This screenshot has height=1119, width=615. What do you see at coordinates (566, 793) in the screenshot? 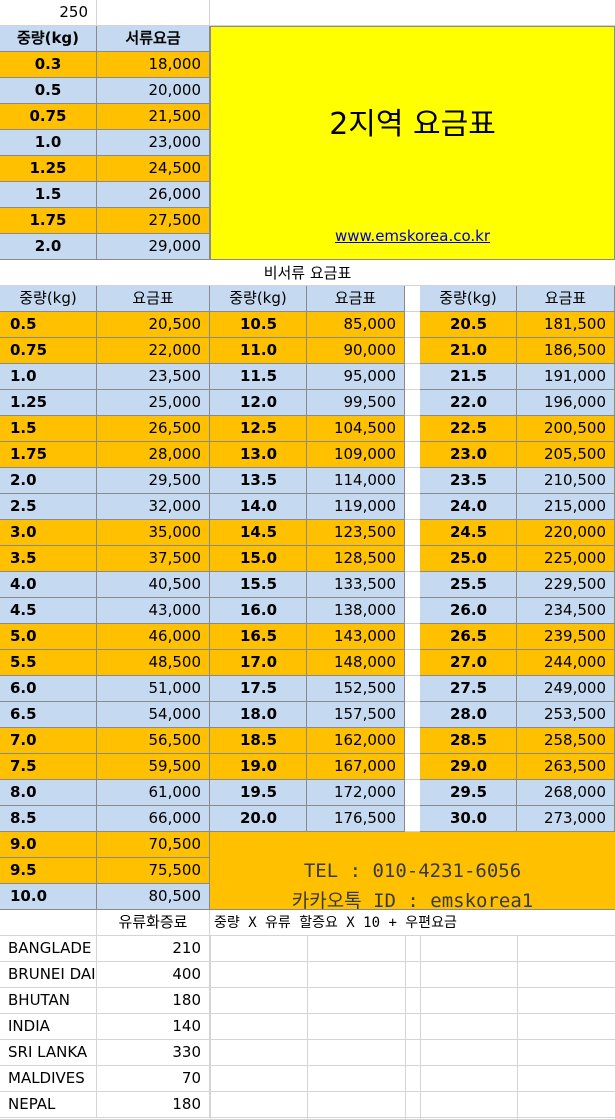
I see `rate-cell: 268,000` at bounding box center [566, 793].